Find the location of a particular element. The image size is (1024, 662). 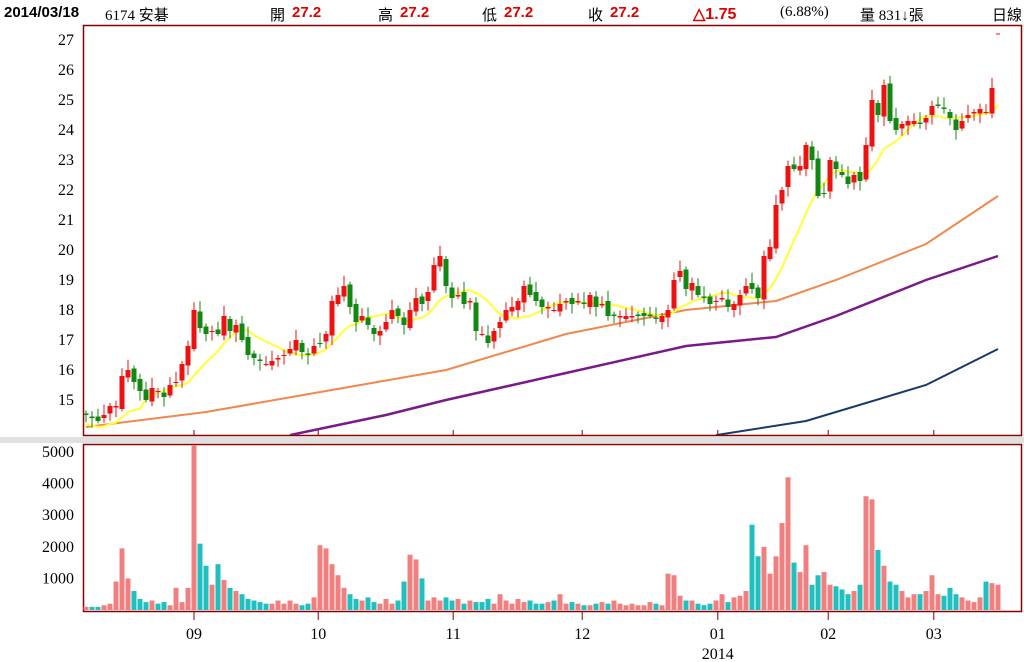

date: 2014/03/18 is located at coordinates (42, 12).